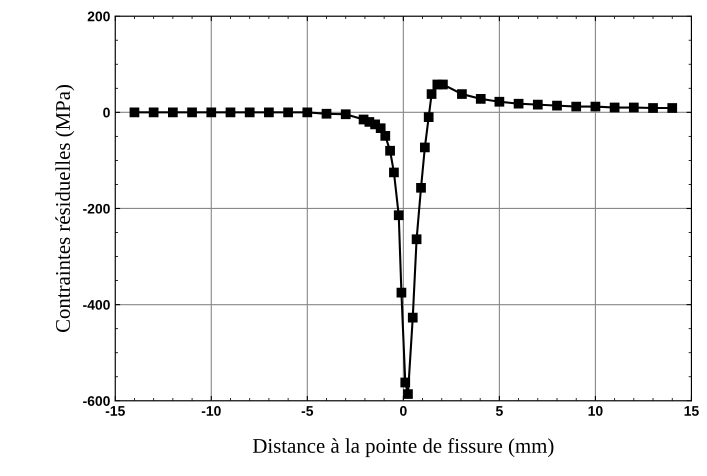  What do you see at coordinates (96, 209) in the screenshot?
I see `y-tick-label: -200` at bounding box center [96, 209].